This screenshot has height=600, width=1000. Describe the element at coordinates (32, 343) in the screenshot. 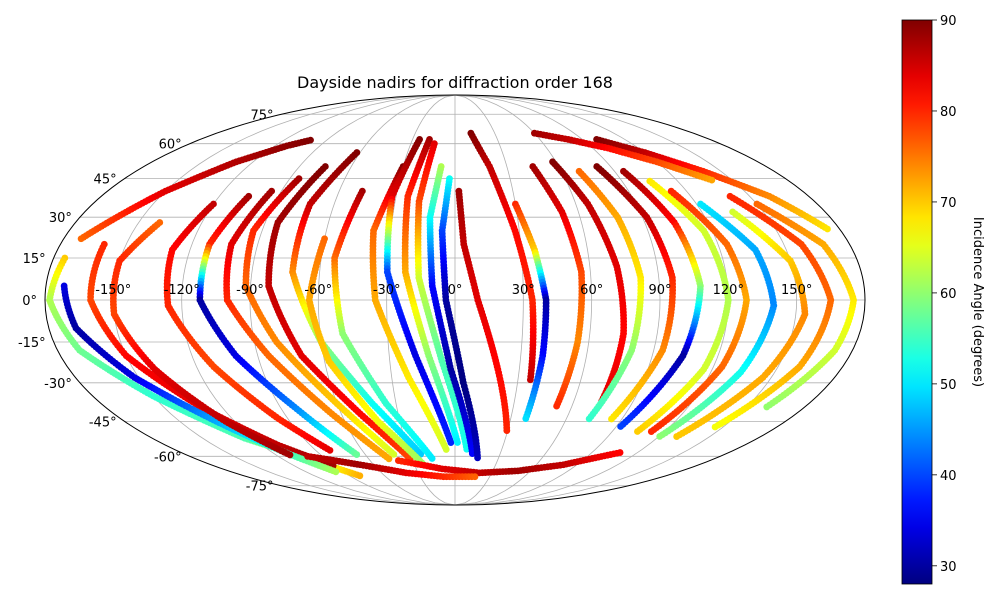

I see `latitude-tick-label: -15°` at that location.